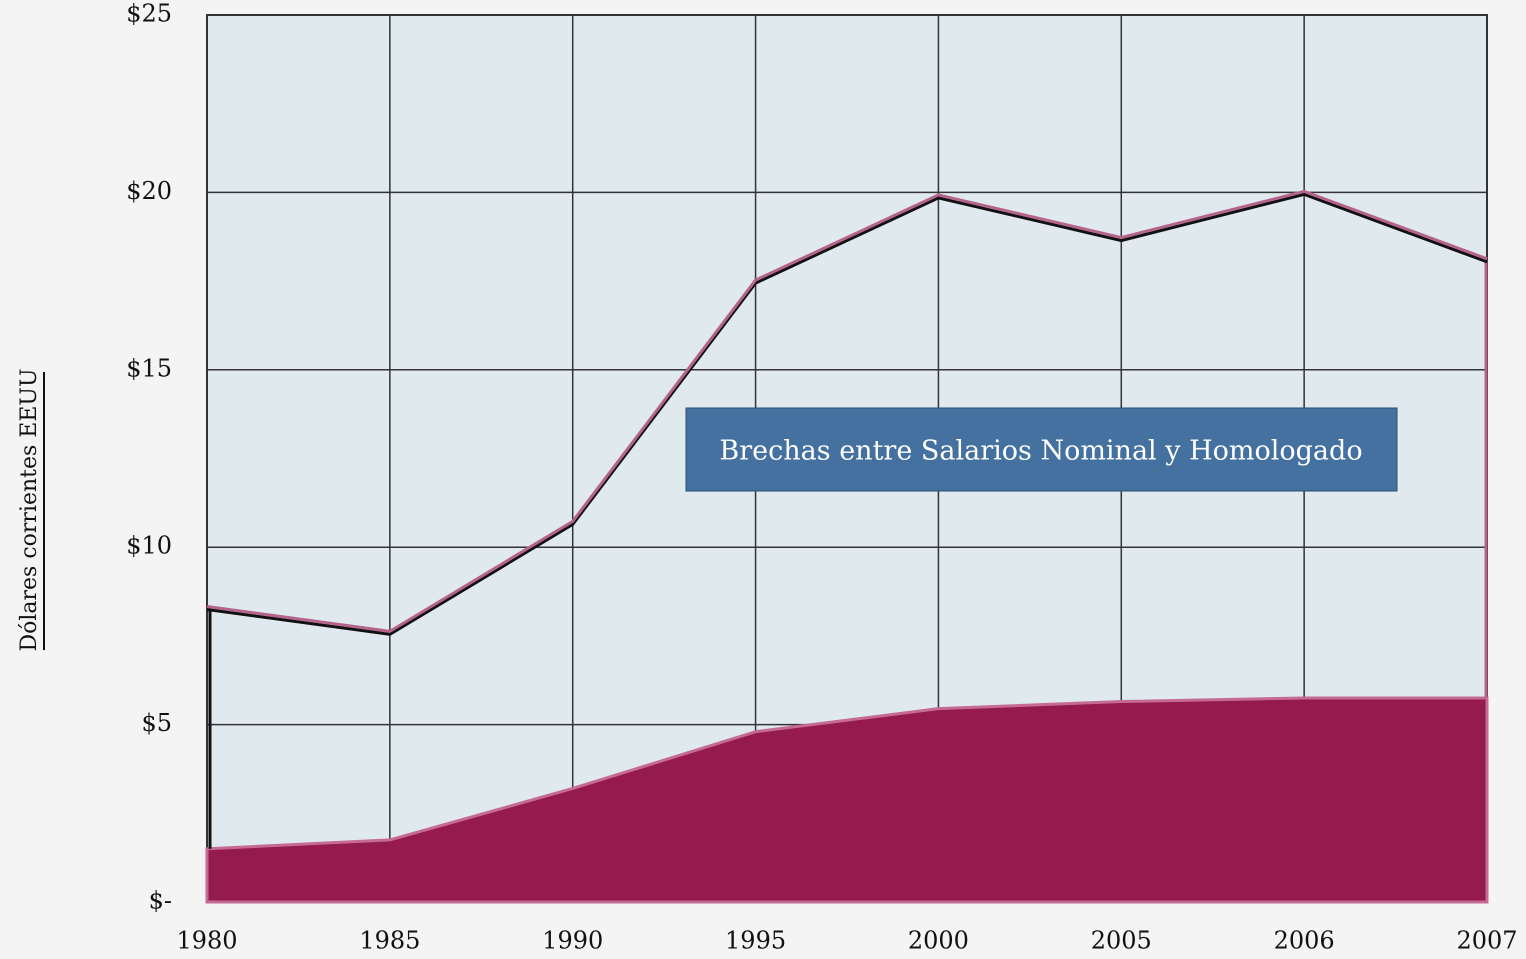  I want to click on annotation-box, so click(1041, 449).